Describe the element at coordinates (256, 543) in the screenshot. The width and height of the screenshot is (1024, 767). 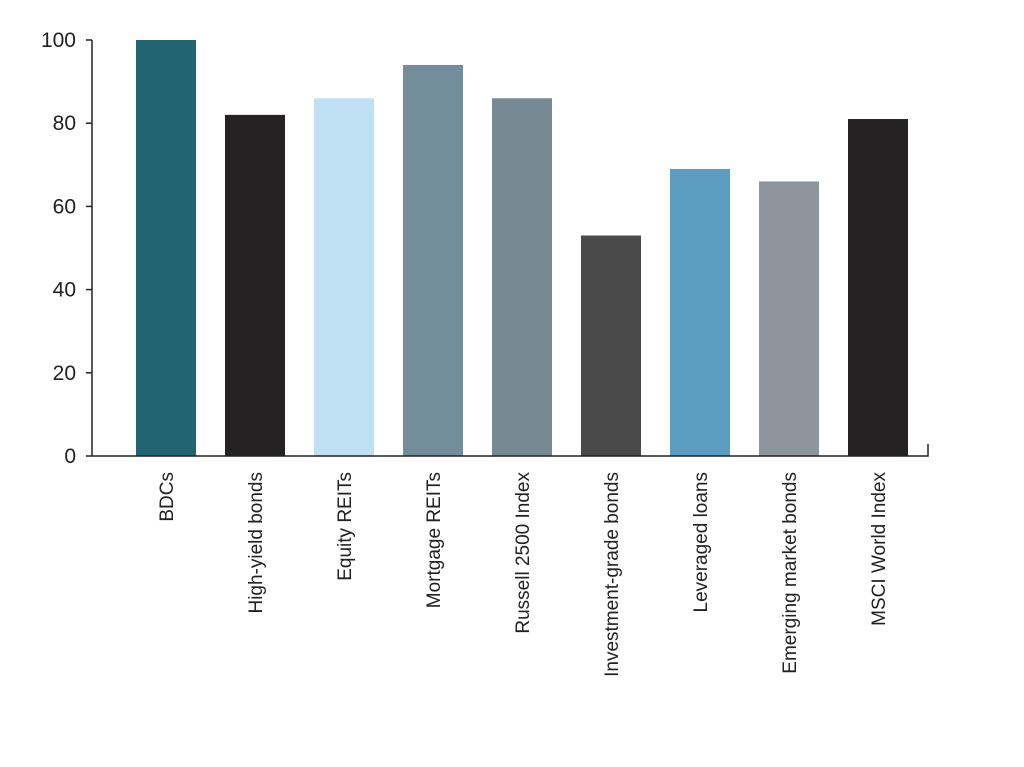
I see `x-category-label: High-yield bonds` at that location.